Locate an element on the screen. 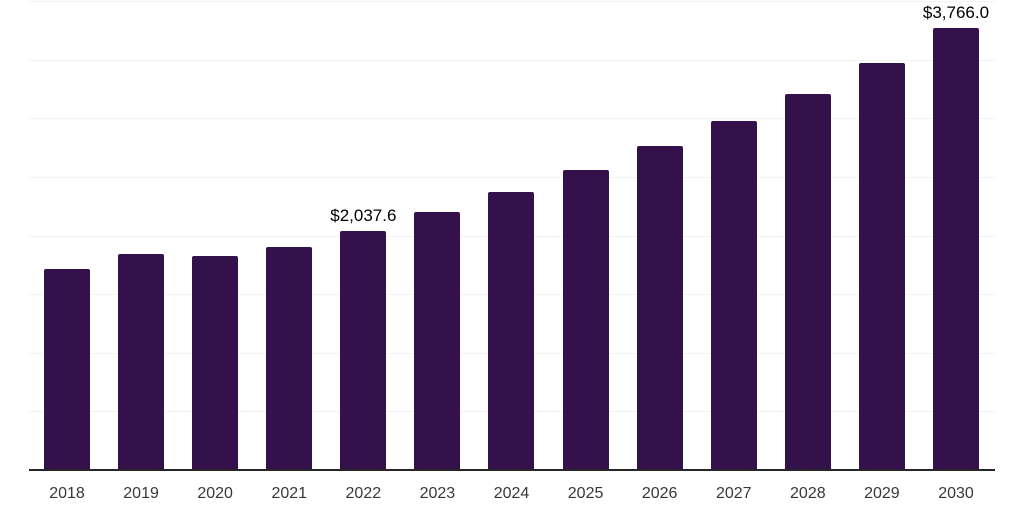 Image resolution: width=1024 pixels, height=512 pixels. x-tick-2027: 2027 is located at coordinates (733, 493).